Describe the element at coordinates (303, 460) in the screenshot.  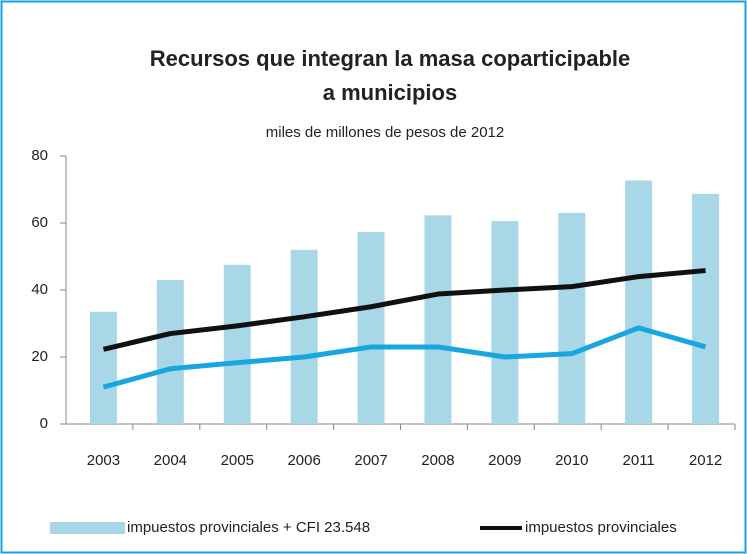
I see `x-tick-label: 2006` at that location.